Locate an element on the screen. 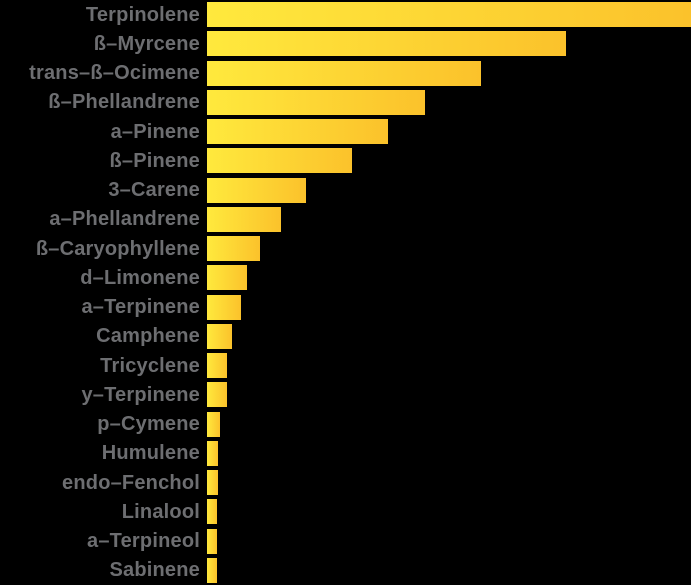  bar-row: endo–Fenchol is located at coordinates (345, 482).